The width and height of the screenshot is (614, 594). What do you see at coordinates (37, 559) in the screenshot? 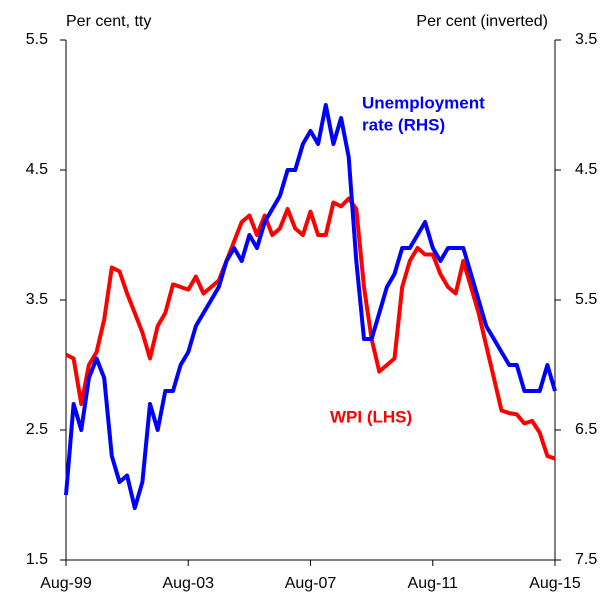
I see `y-tick-label: 1.5` at bounding box center [37, 559].